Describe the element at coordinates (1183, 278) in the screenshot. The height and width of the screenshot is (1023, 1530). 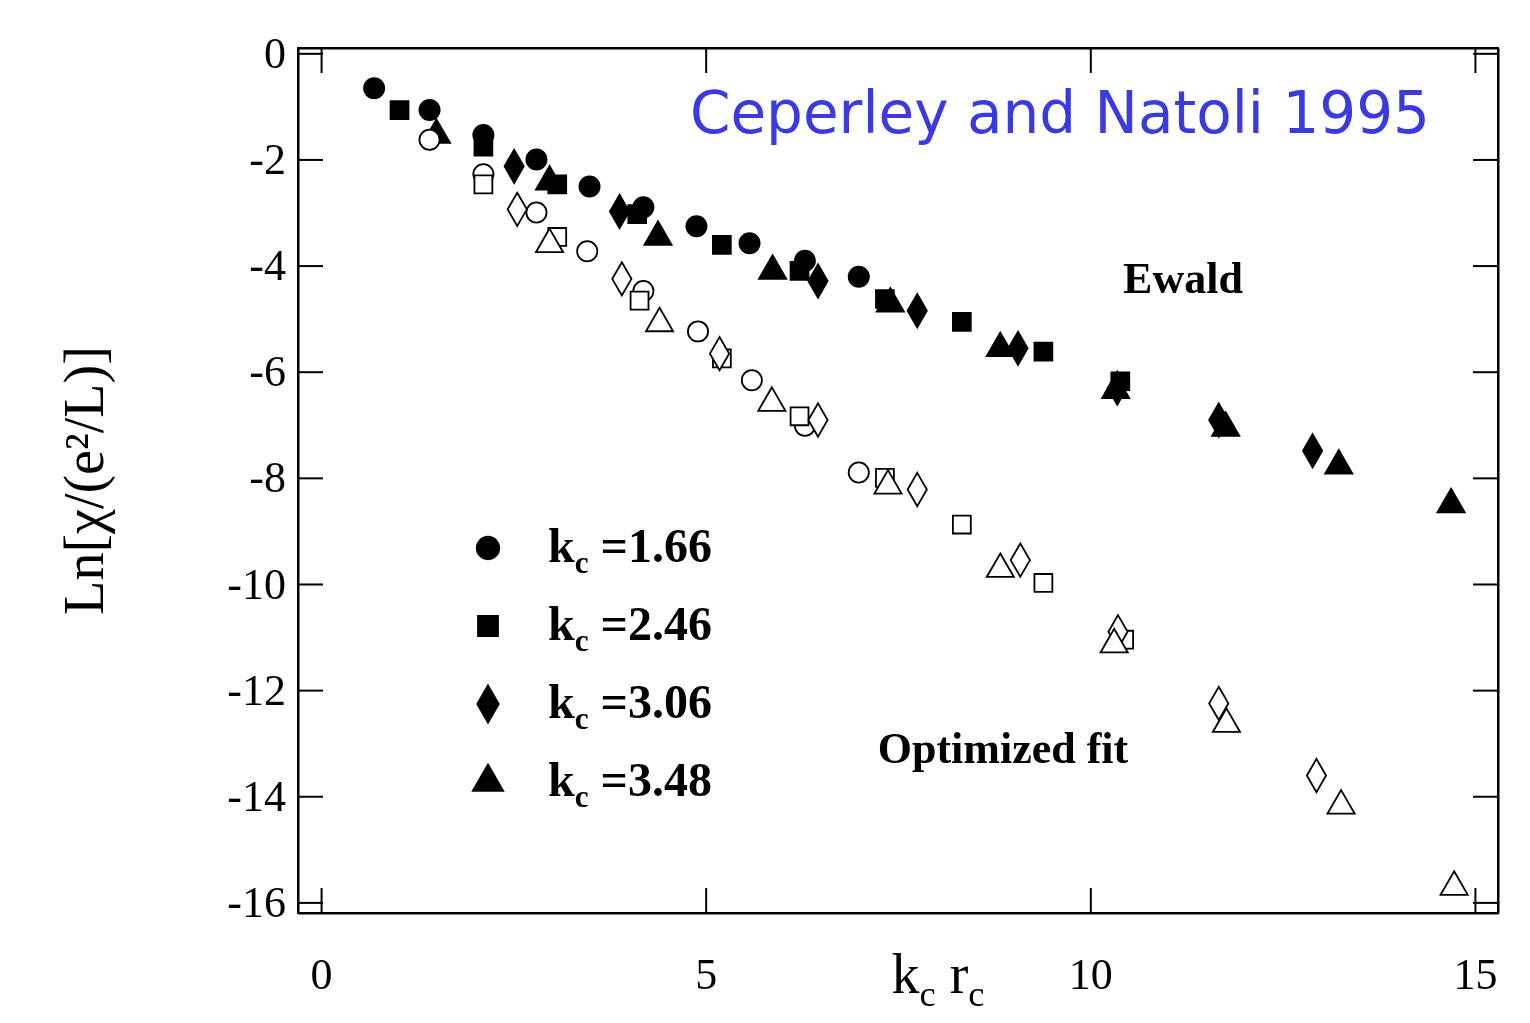
I see `annotation: Ewald` at that location.